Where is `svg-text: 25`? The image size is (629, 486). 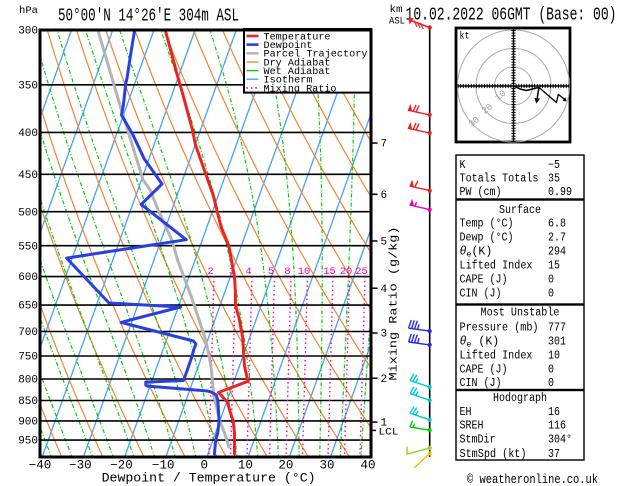 svg-text: 25 is located at coordinates (361, 272).